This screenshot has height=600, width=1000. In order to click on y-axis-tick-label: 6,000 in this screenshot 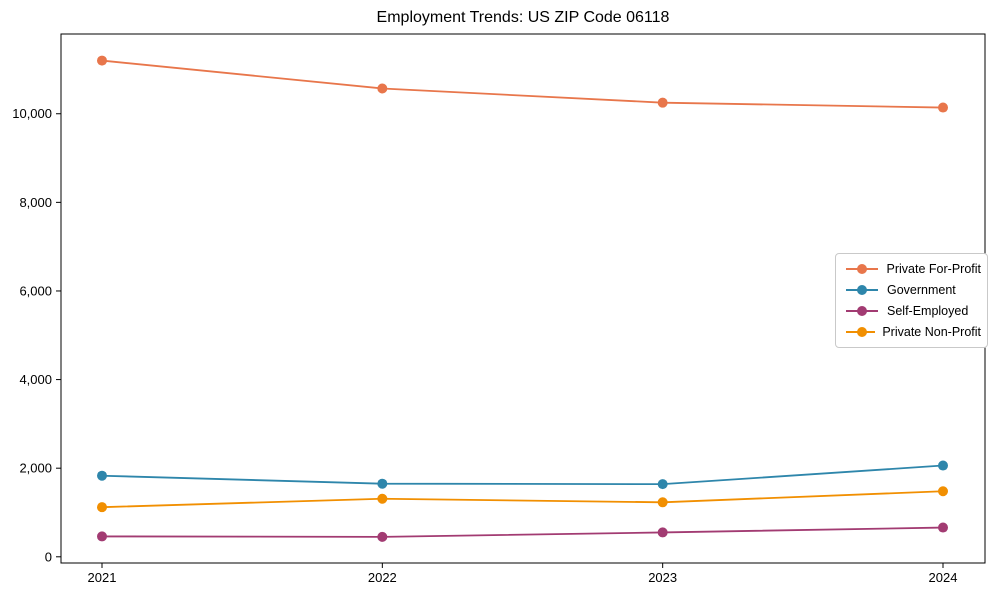, I will do `click(35, 290)`.